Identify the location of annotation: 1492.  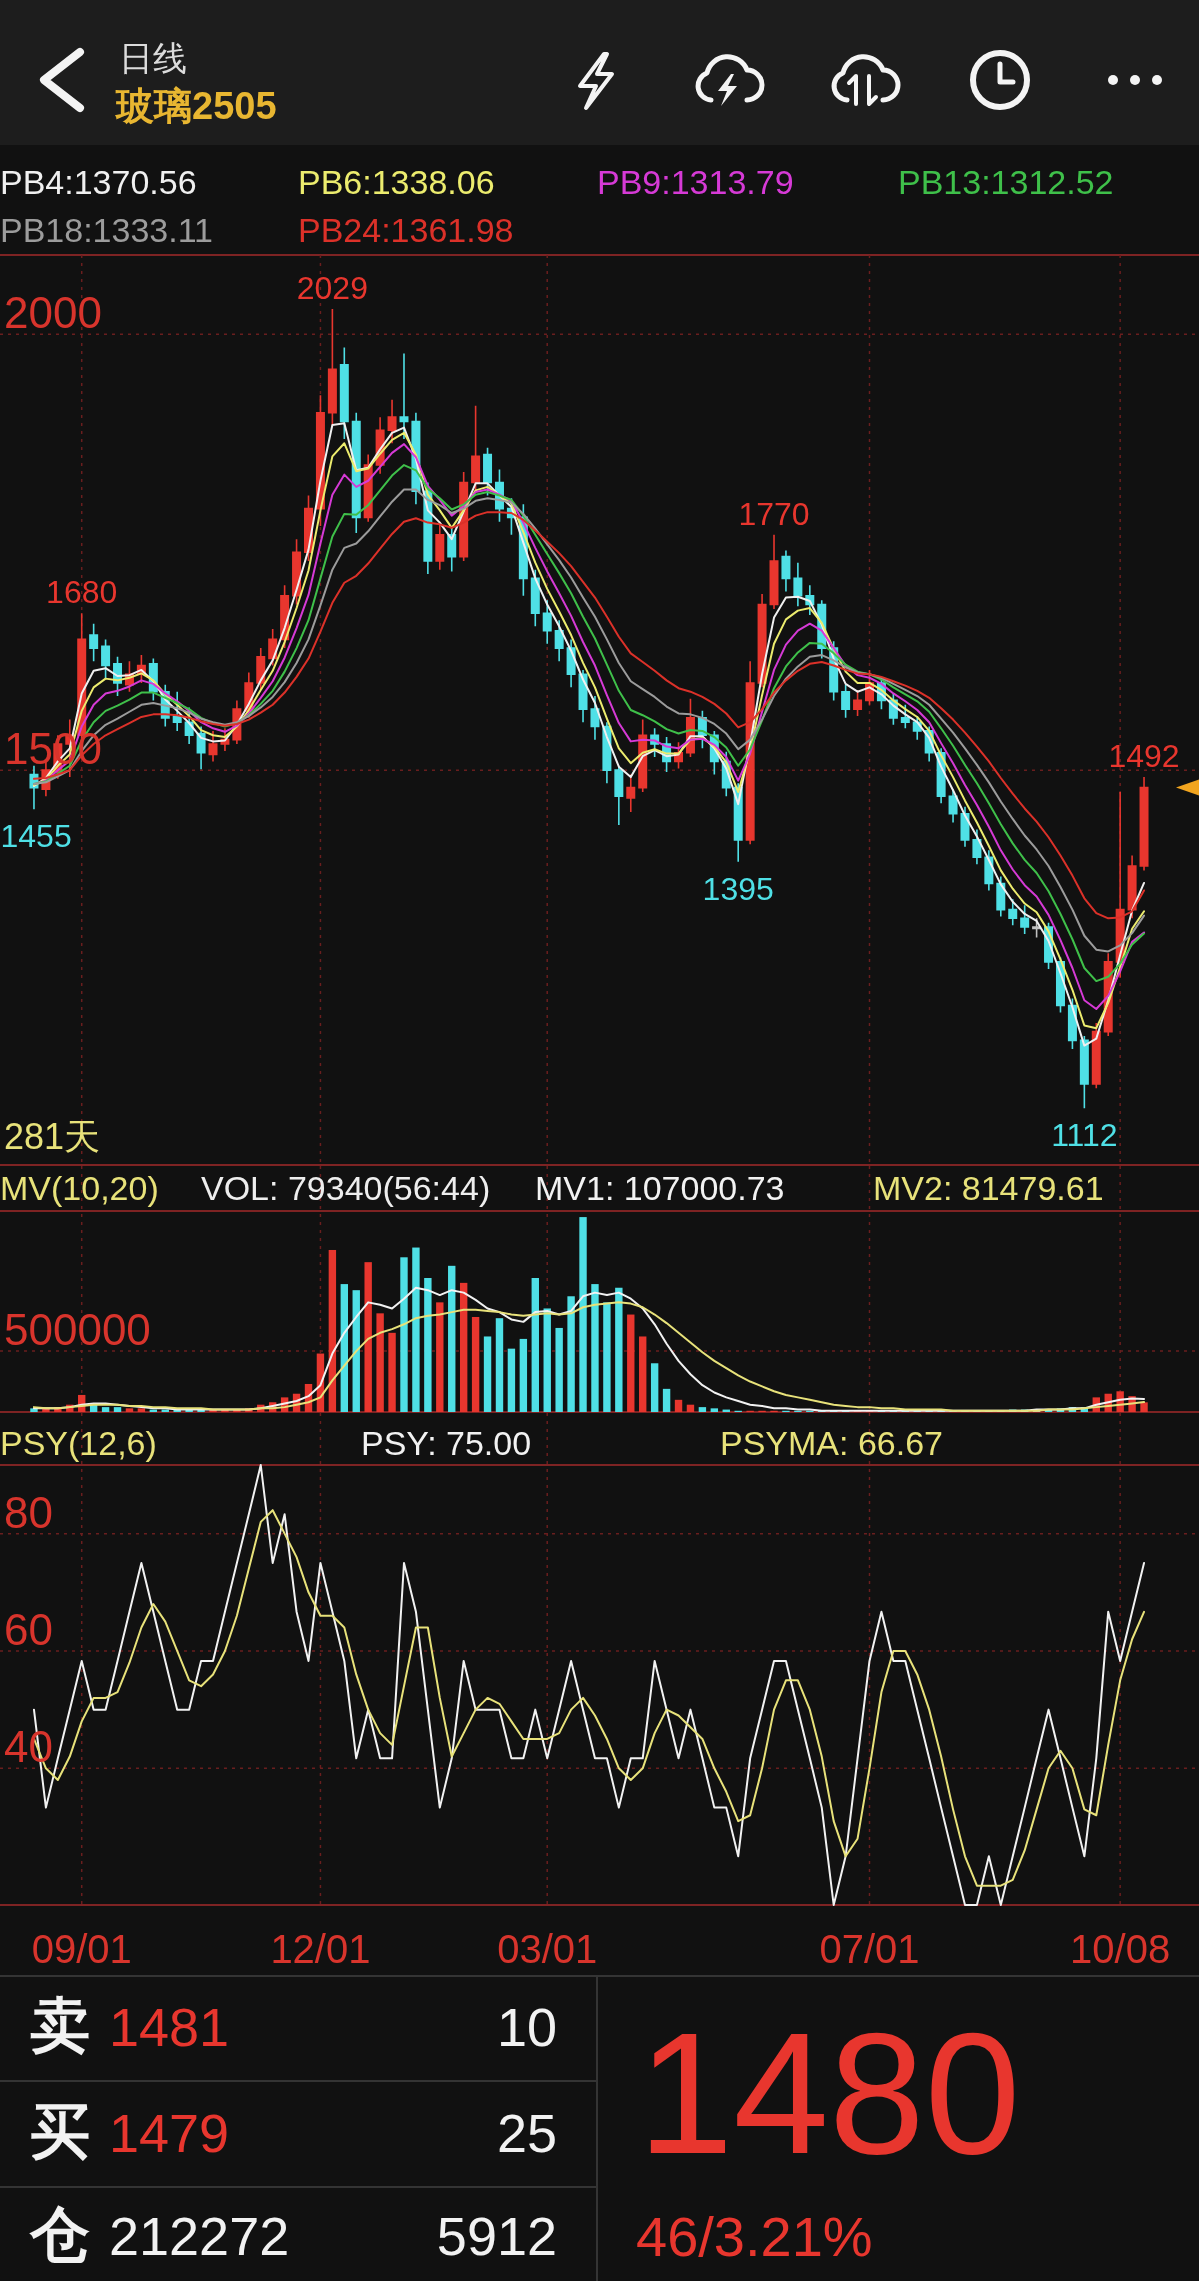
(1144, 756).